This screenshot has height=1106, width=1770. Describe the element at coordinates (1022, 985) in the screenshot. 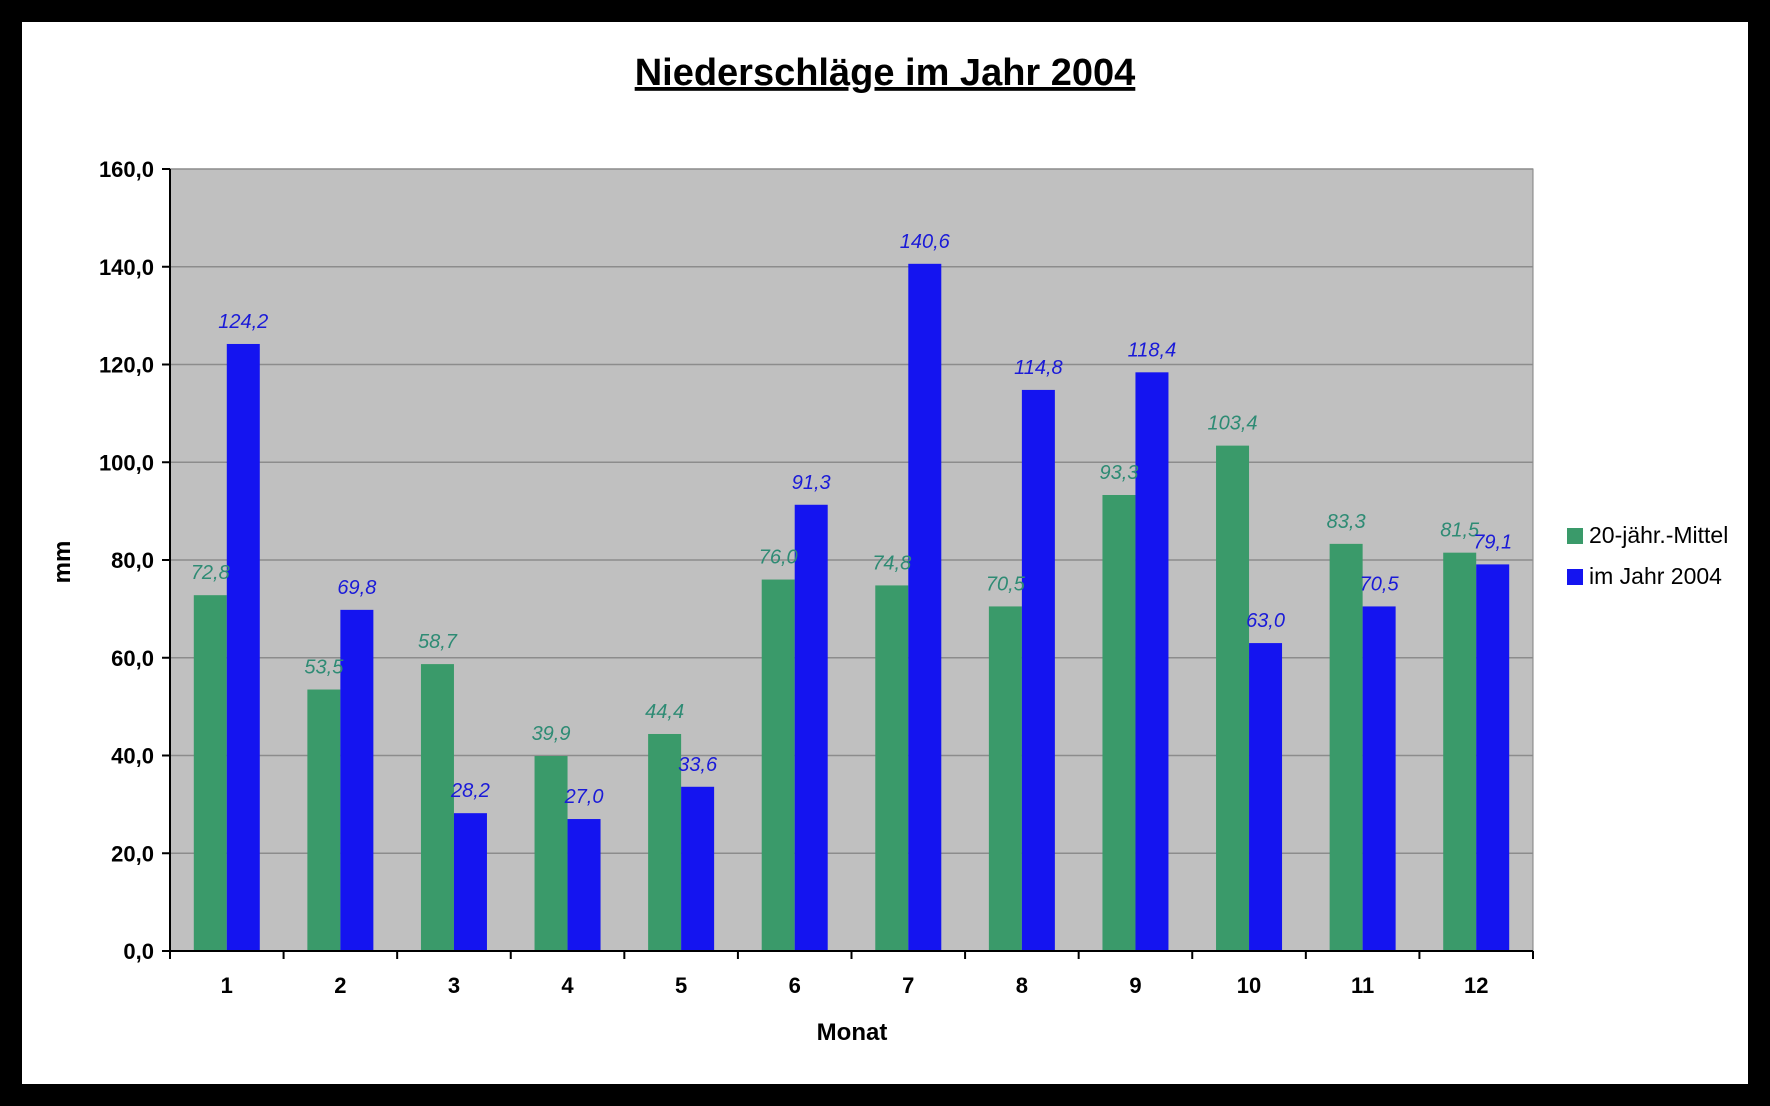

I see `x-tick-label: 8` at that location.